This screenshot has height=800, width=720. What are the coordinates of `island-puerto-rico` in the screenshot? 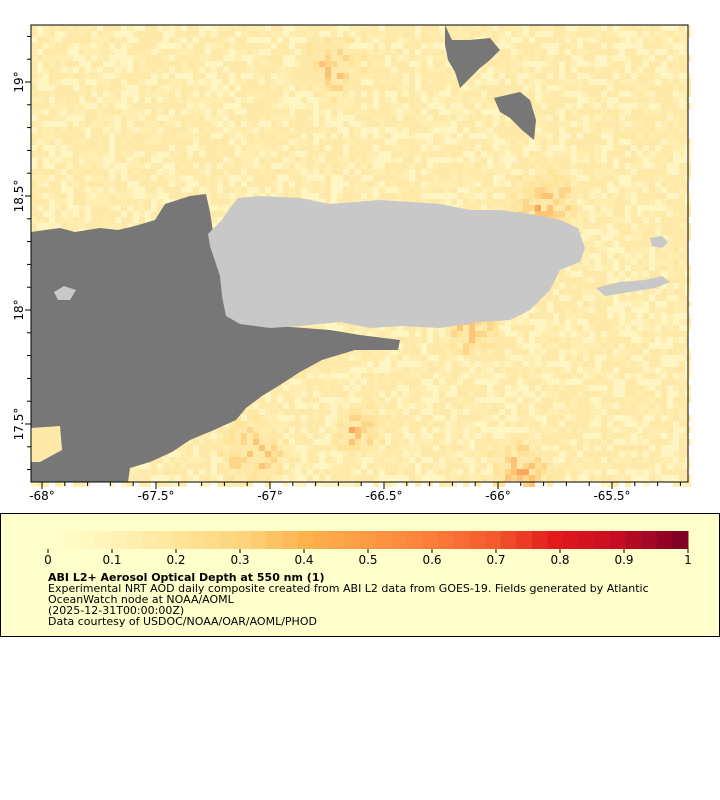 It's located at (396, 262).